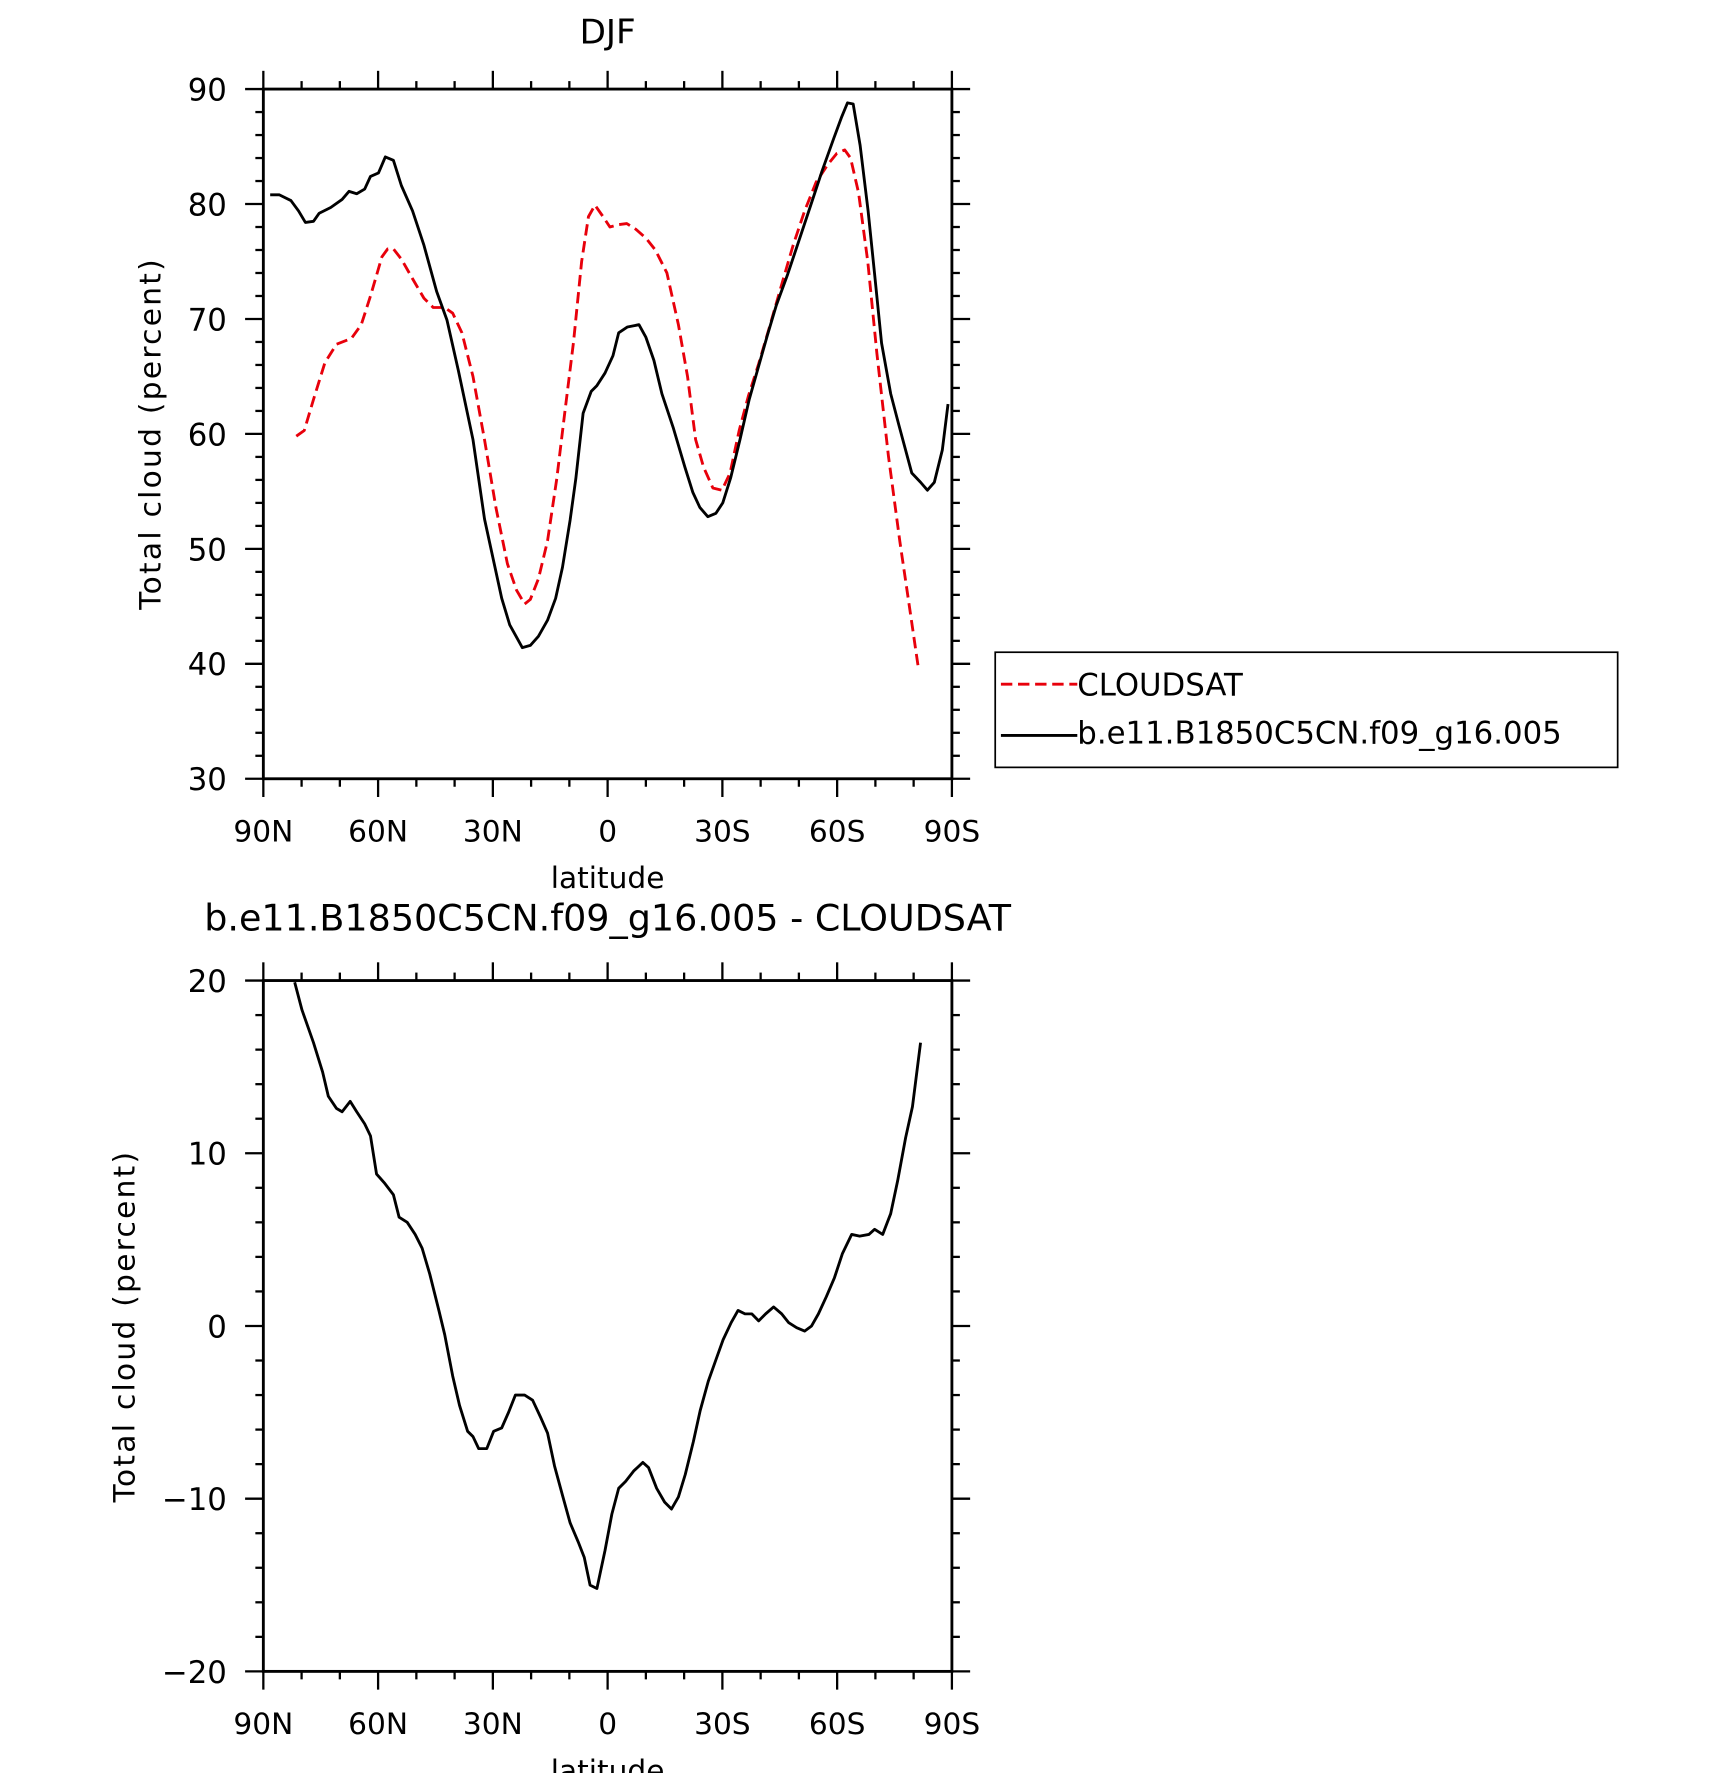  What do you see at coordinates (607, 917) in the screenshot?
I see `chart-title: b.e11.B1850C5CN.f09_g16.005 - CLOUDSAT` at bounding box center [607, 917].